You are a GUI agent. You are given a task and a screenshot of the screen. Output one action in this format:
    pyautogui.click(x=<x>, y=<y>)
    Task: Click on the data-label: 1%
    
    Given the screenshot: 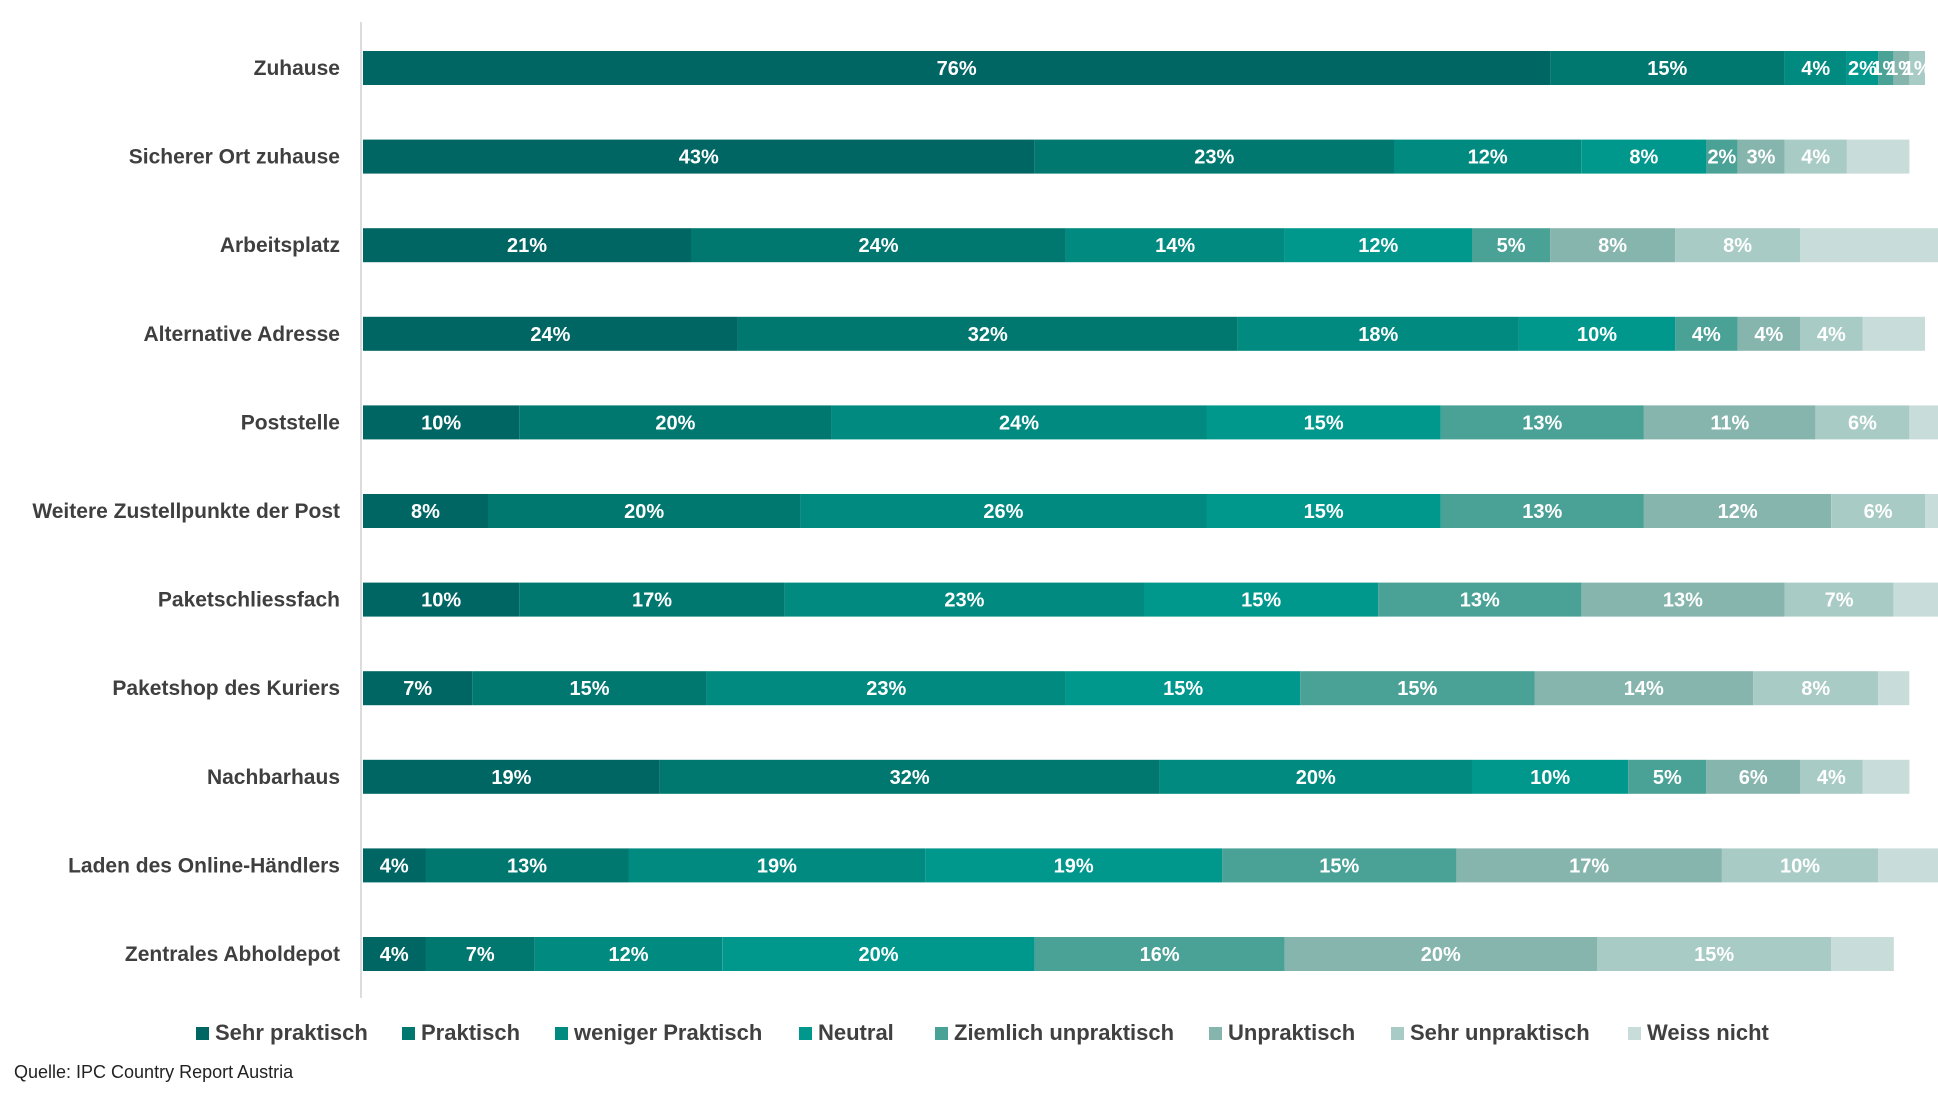 What is the action you would take?
    pyautogui.click(x=1917, y=69)
    